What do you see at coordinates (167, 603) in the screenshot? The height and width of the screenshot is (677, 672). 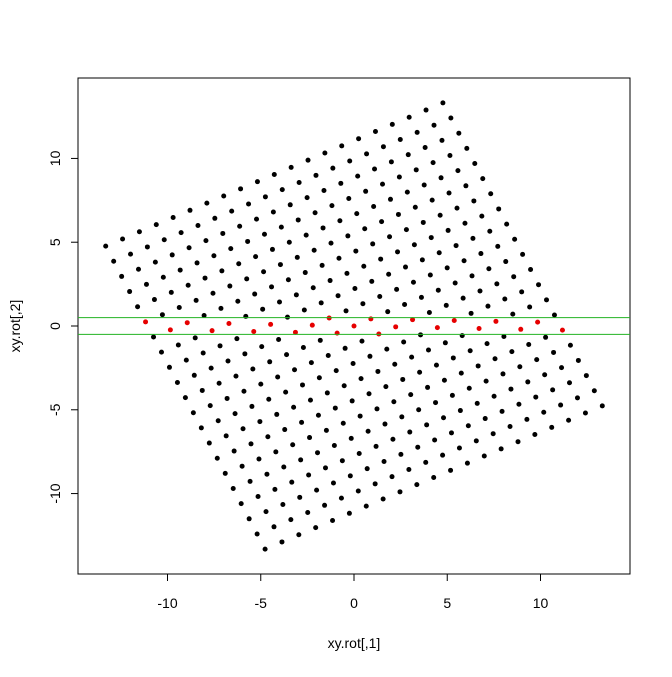 I see `x-tick-label: -10` at bounding box center [167, 603].